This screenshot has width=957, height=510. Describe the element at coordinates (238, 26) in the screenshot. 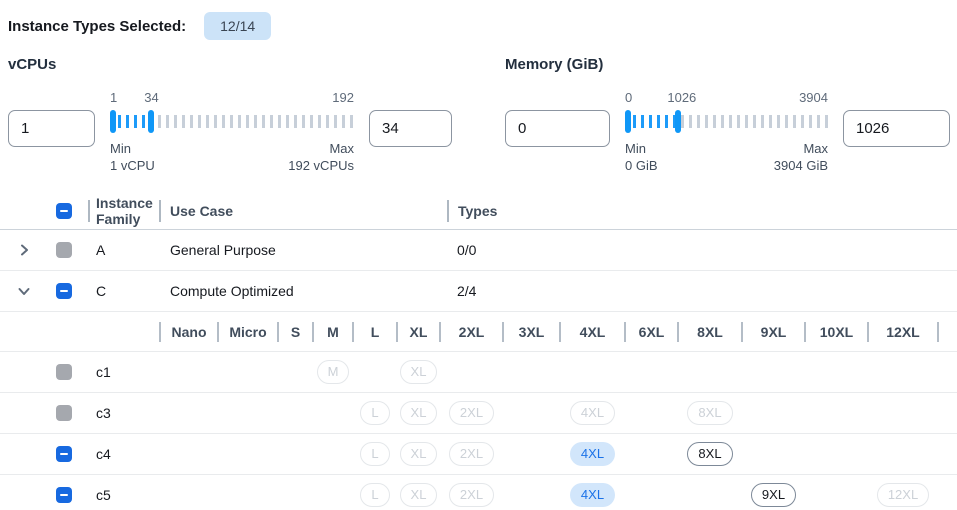

I see `selected-count-badge: 12/14` at that location.